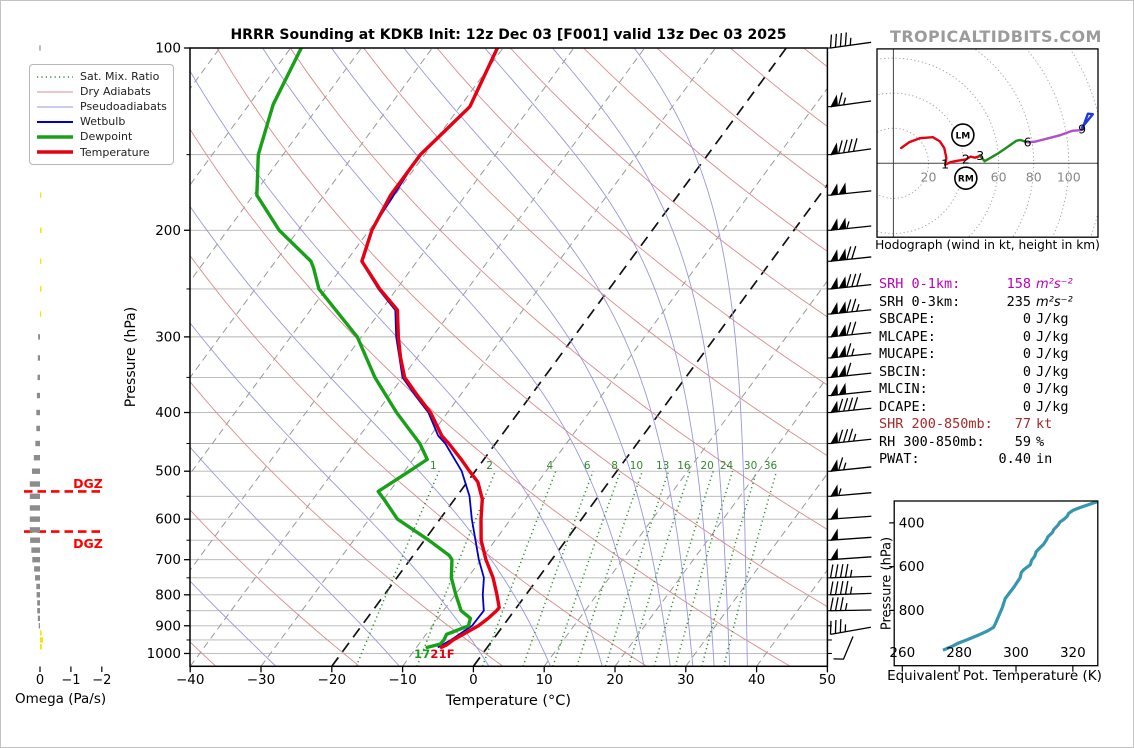 The width and height of the screenshot is (1134, 748). What do you see at coordinates (907, 354) in the screenshot?
I see `index-label: MUCAPE:` at bounding box center [907, 354].